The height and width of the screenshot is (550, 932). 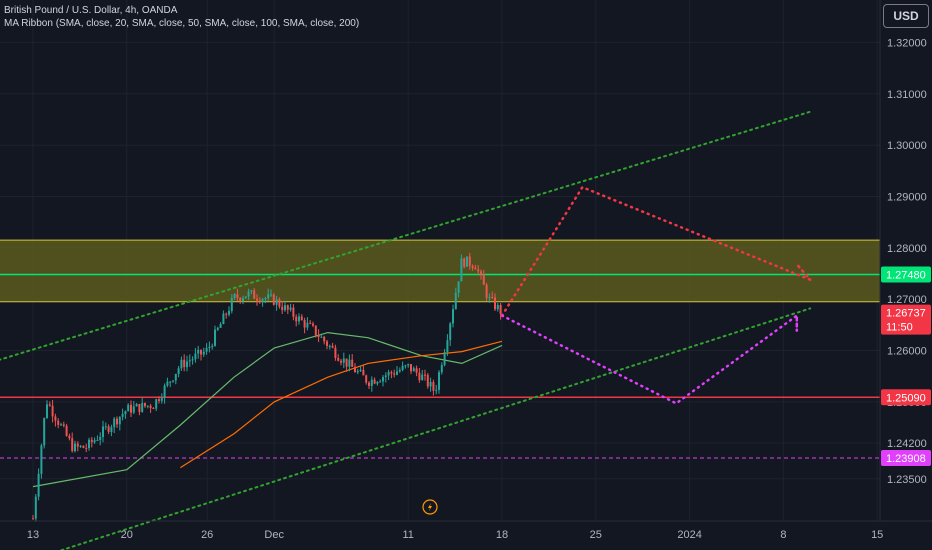 What do you see at coordinates (906, 16) in the screenshot?
I see `currency-button: USD` at bounding box center [906, 16].